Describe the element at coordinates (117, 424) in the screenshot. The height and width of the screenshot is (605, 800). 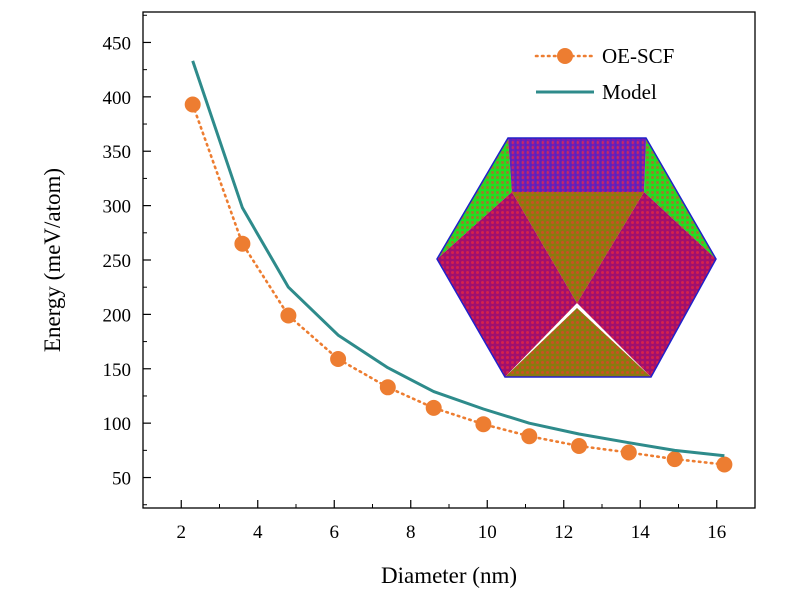
I see `y-tick-label: 100` at that location.